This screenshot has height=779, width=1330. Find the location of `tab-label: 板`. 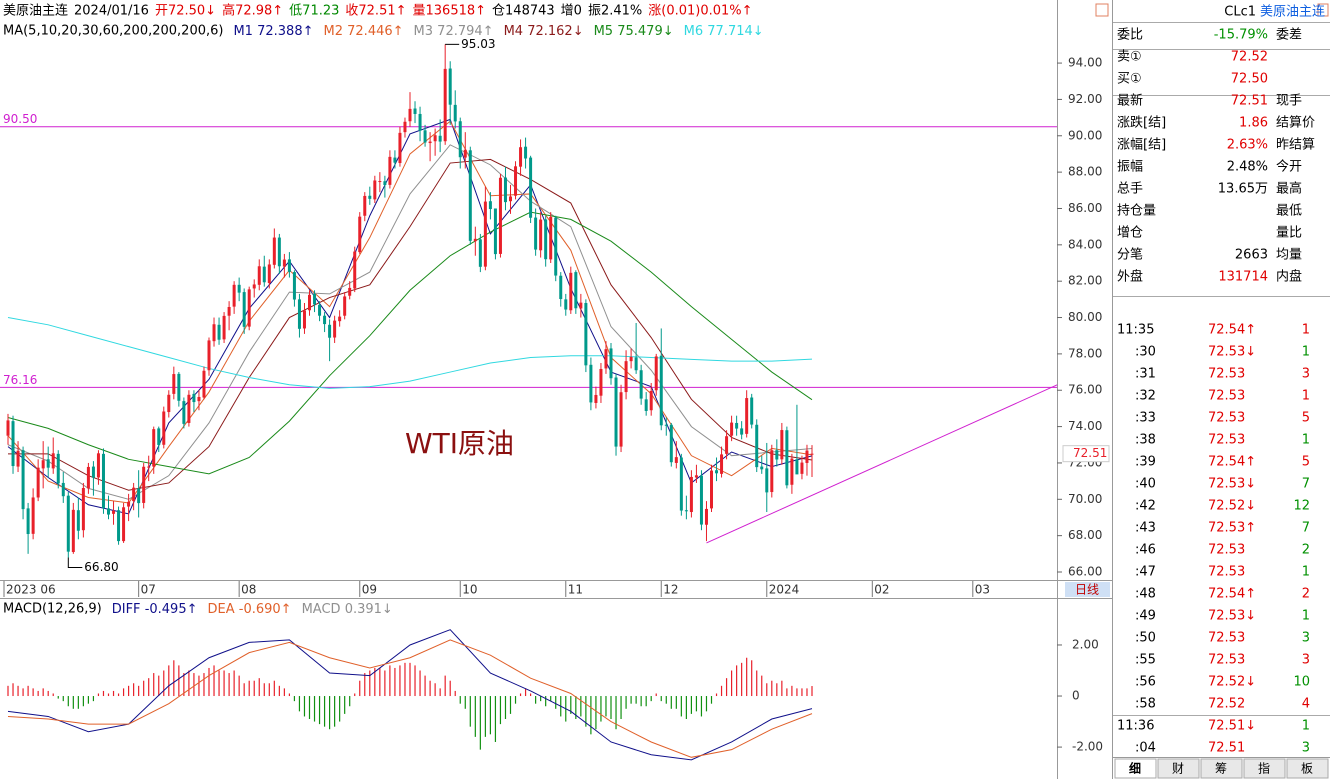

tab-label: 板 is located at coordinates (1307, 769).